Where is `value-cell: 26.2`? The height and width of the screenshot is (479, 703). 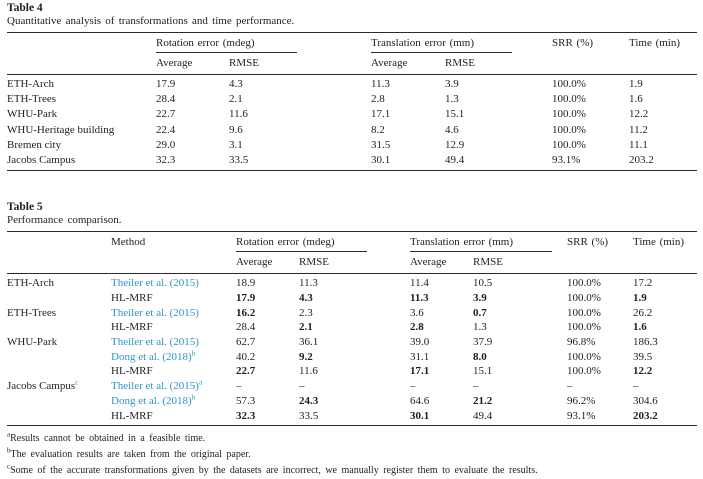
value-cell: 26.2 is located at coordinates (643, 312).